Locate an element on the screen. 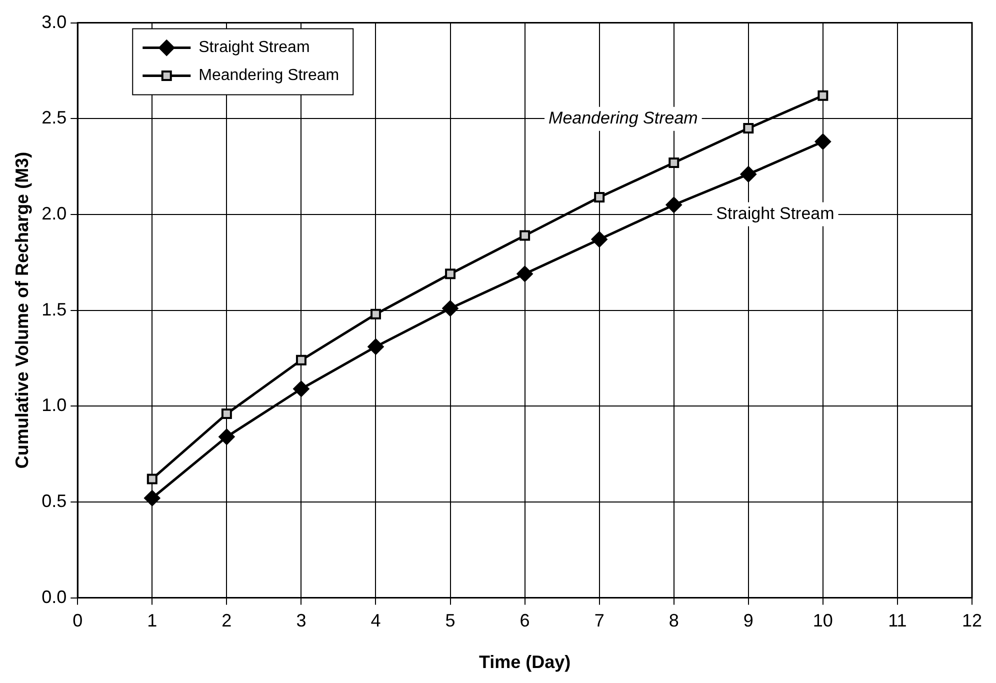 The height and width of the screenshot is (683, 996). y-axis-title: Cumulative Volume of Recharge (M3) is located at coordinates (22, 310).